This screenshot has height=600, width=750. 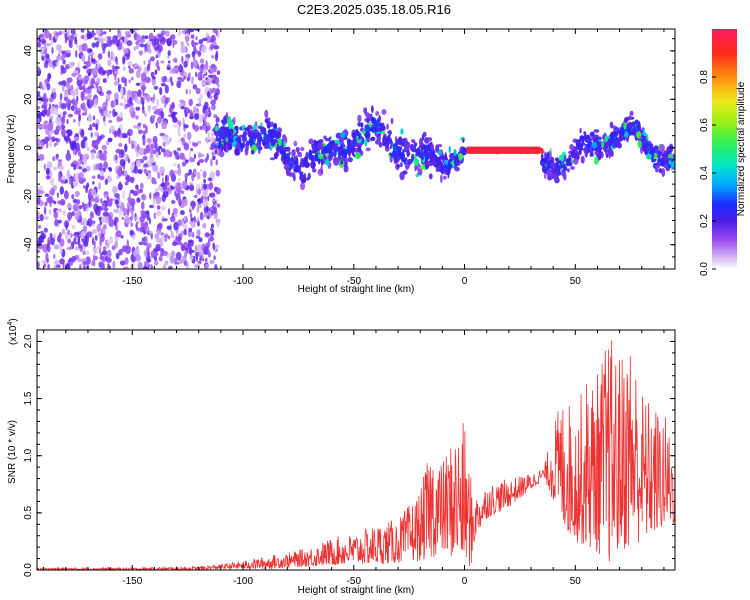 What do you see at coordinates (724, 149) in the screenshot?
I see `colorbar-gradient` at bounding box center [724, 149].